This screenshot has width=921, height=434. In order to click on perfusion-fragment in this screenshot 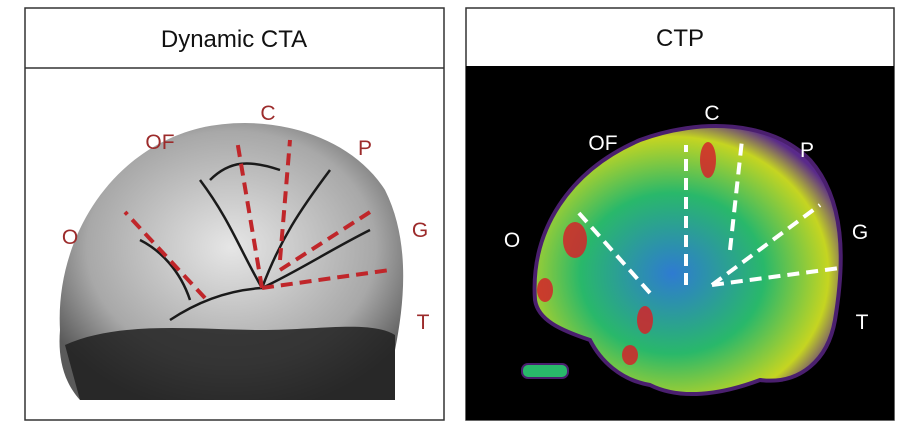, I will do `click(545, 371)`.